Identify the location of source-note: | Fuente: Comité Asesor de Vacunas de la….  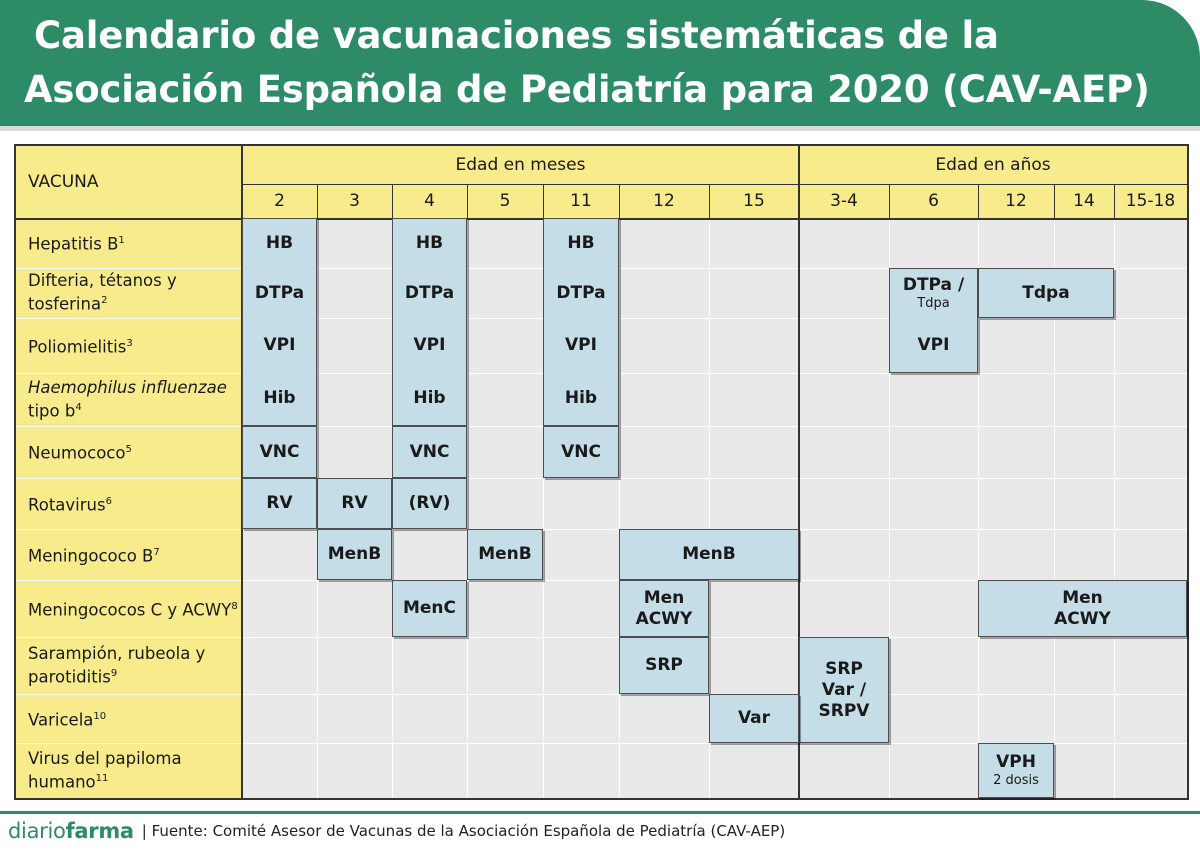
(463, 831).